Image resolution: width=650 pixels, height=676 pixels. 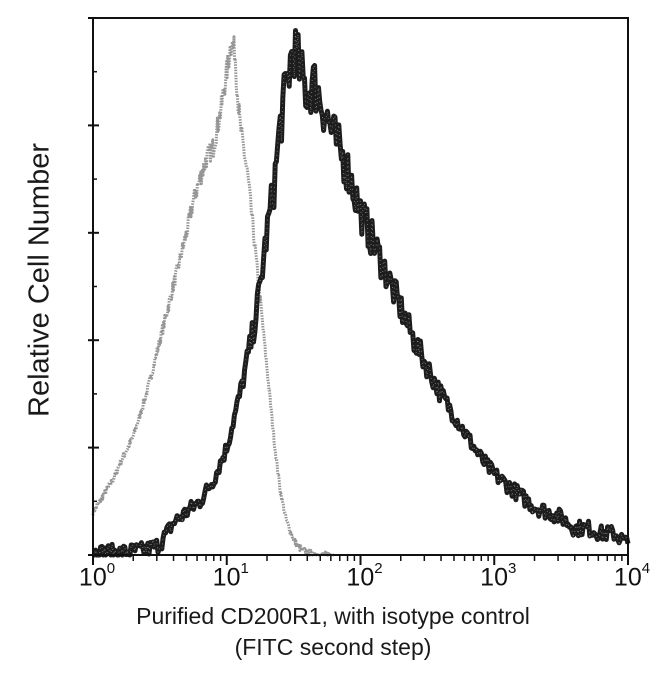 I want to click on x-tick-label: 10³, so click(x=498, y=576).